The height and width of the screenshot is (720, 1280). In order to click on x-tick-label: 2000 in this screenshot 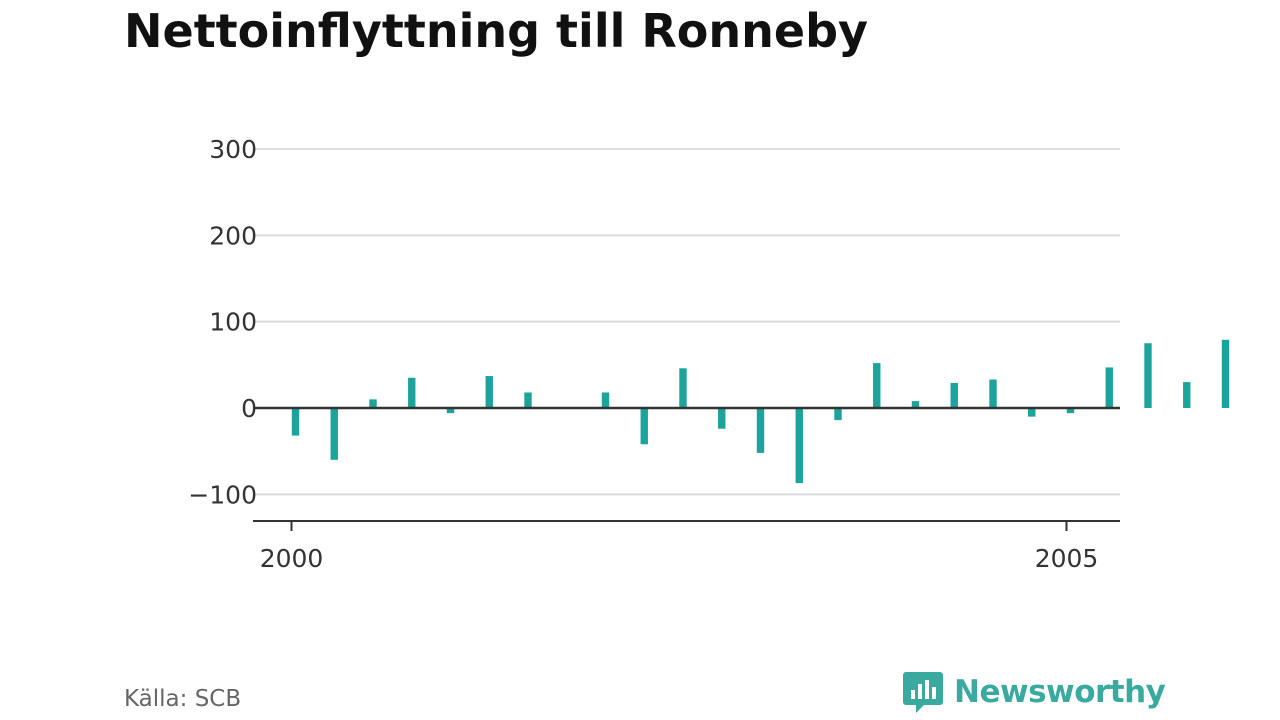, I will do `click(292, 558)`.